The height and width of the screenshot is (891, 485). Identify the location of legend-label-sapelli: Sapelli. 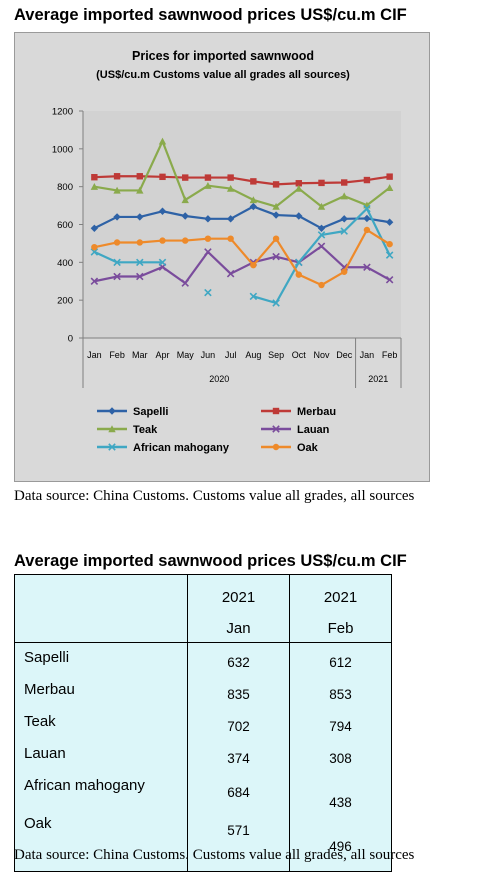
(150, 412).